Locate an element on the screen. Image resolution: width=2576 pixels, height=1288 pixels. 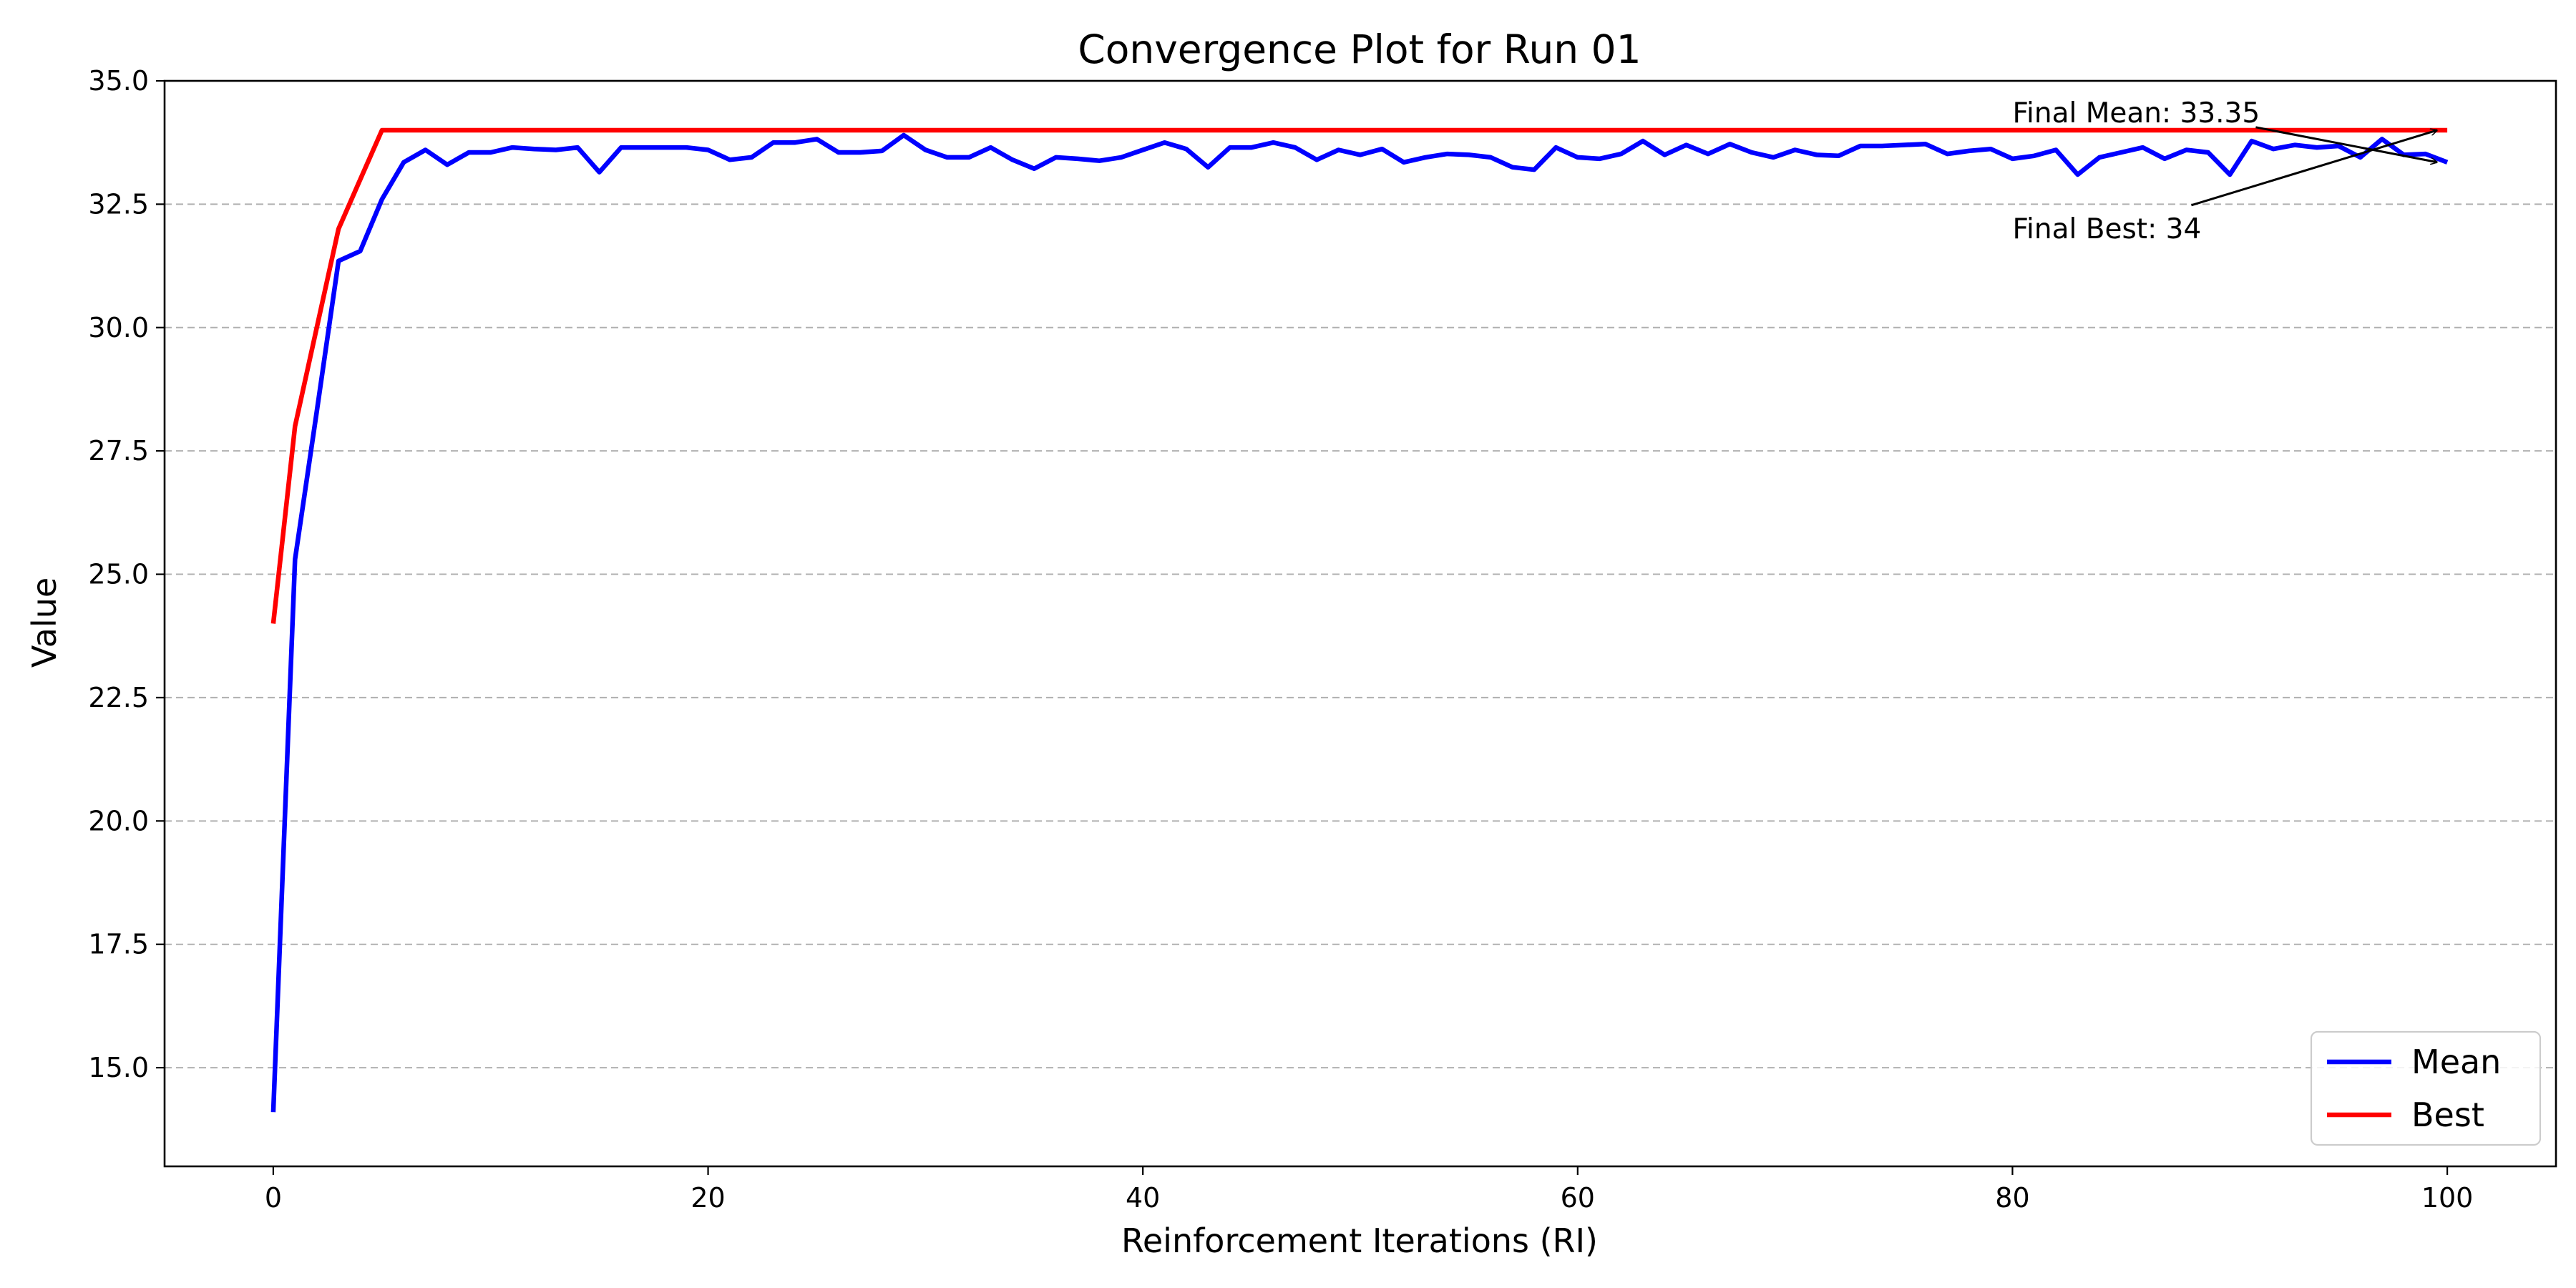
y-tick-label: 17.5 is located at coordinates (118, 944).